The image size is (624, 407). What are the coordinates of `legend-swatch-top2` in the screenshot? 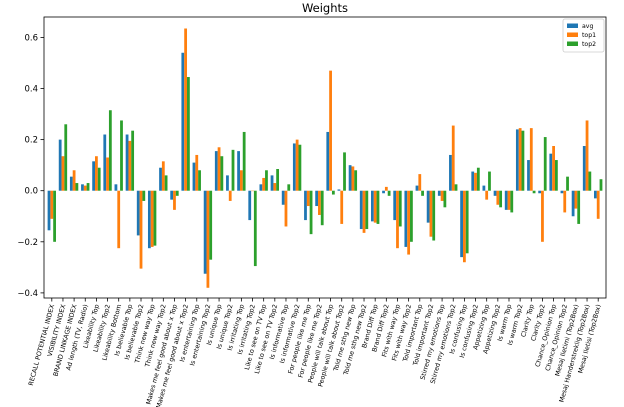 It's located at (572, 43).